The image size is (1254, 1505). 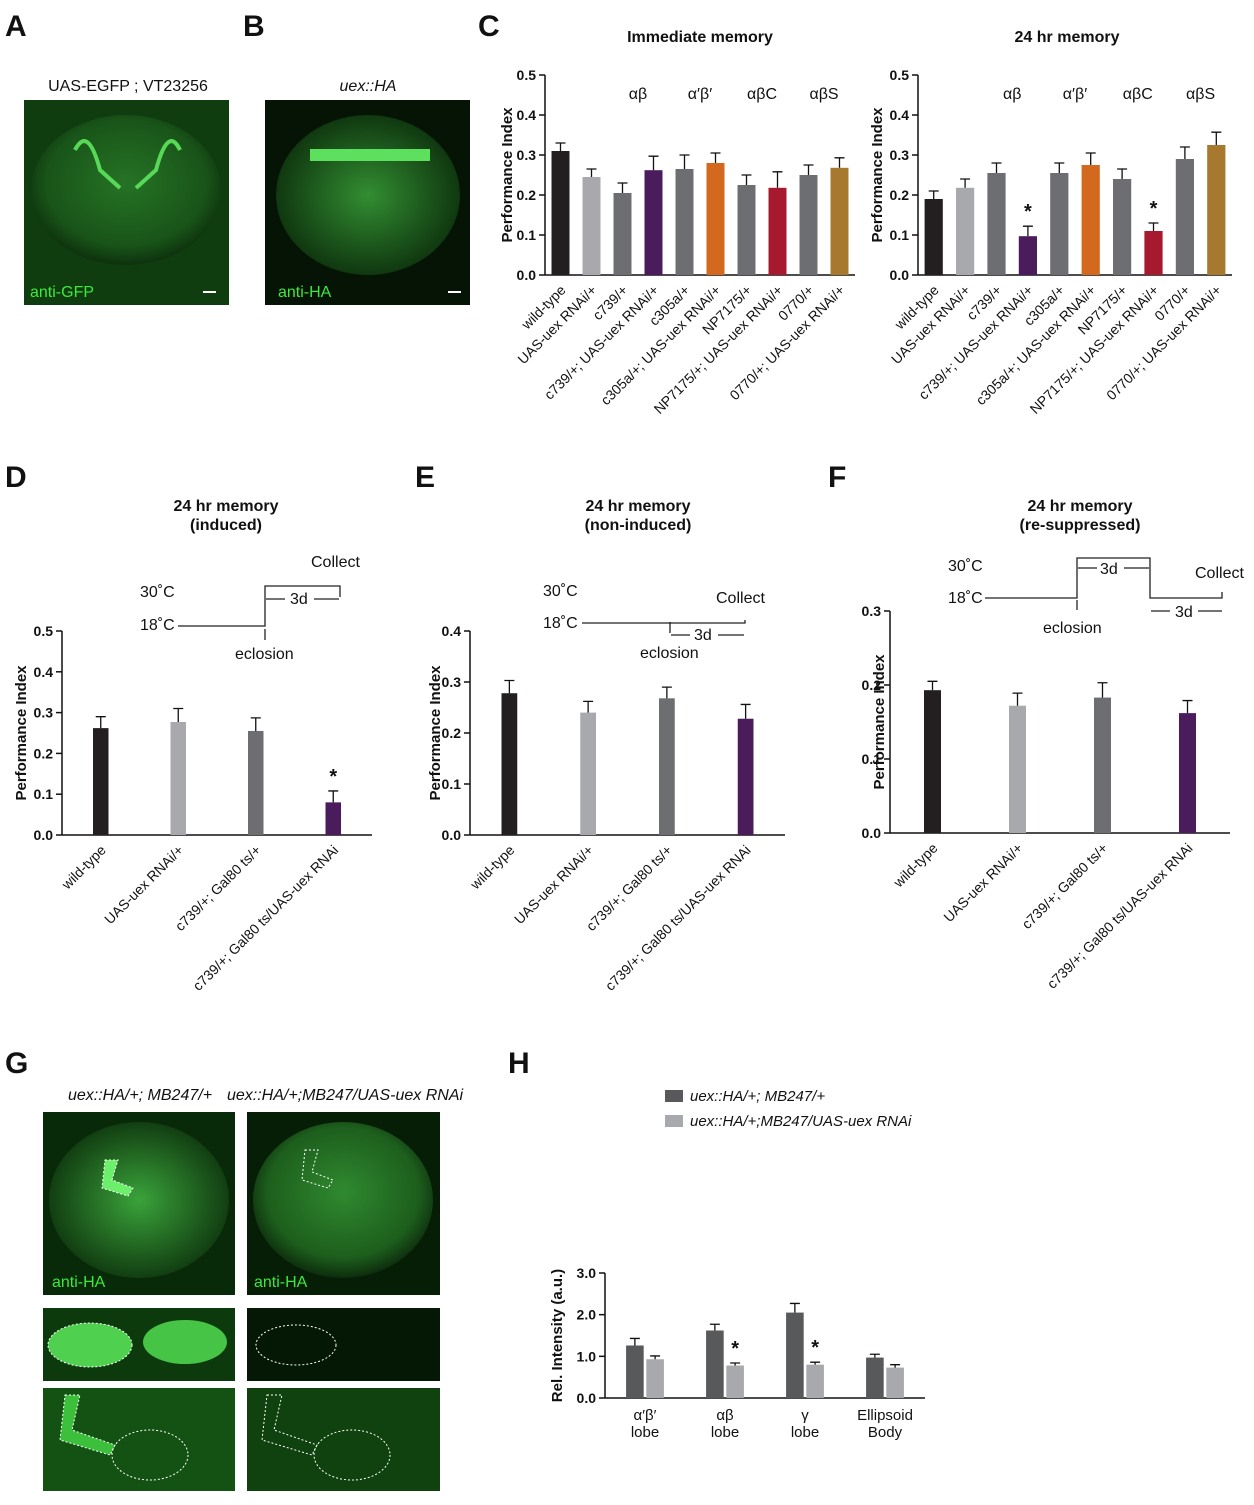 What do you see at coordinates (757, 1096) in the screenshot?
I see `legend-label: uex::HA/+; MB247/+` at bounding box center [757, 1096].